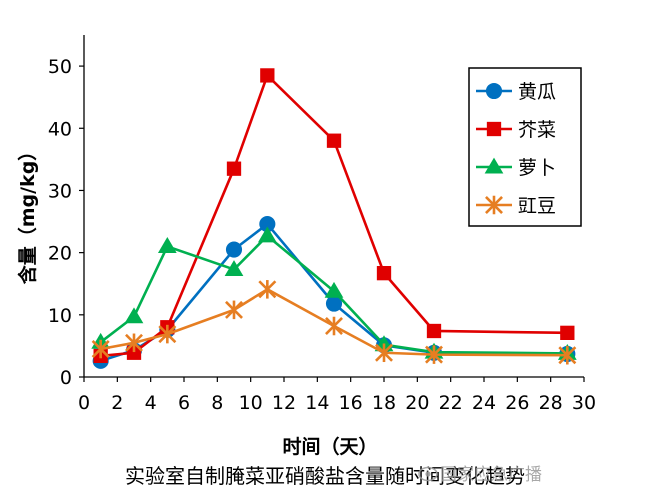 Image resolution: width=650 pixels, height=498 pixels. What do you see at coordinates (517, 403) in the screenshot?
I see `x-tick-label: 26` at bounding box center [517, 403].